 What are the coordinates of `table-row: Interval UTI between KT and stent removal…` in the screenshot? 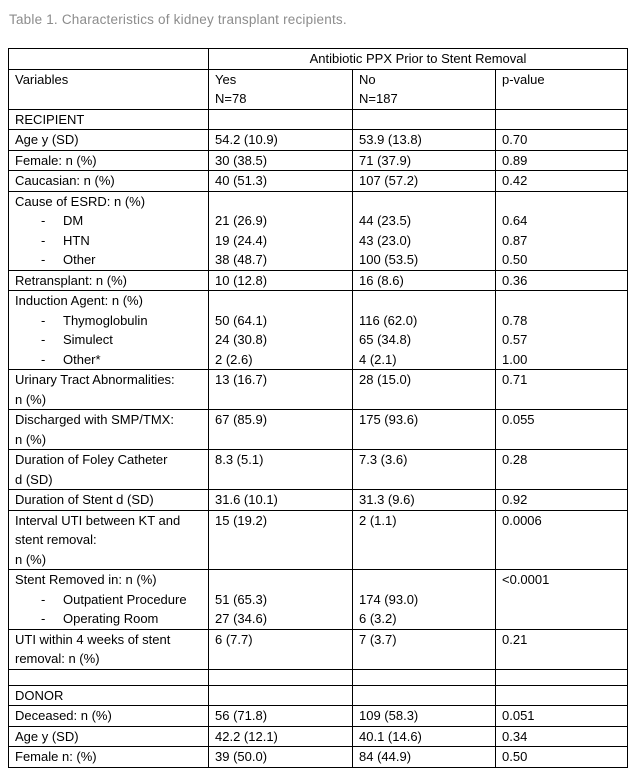 It's located at (318, 539).